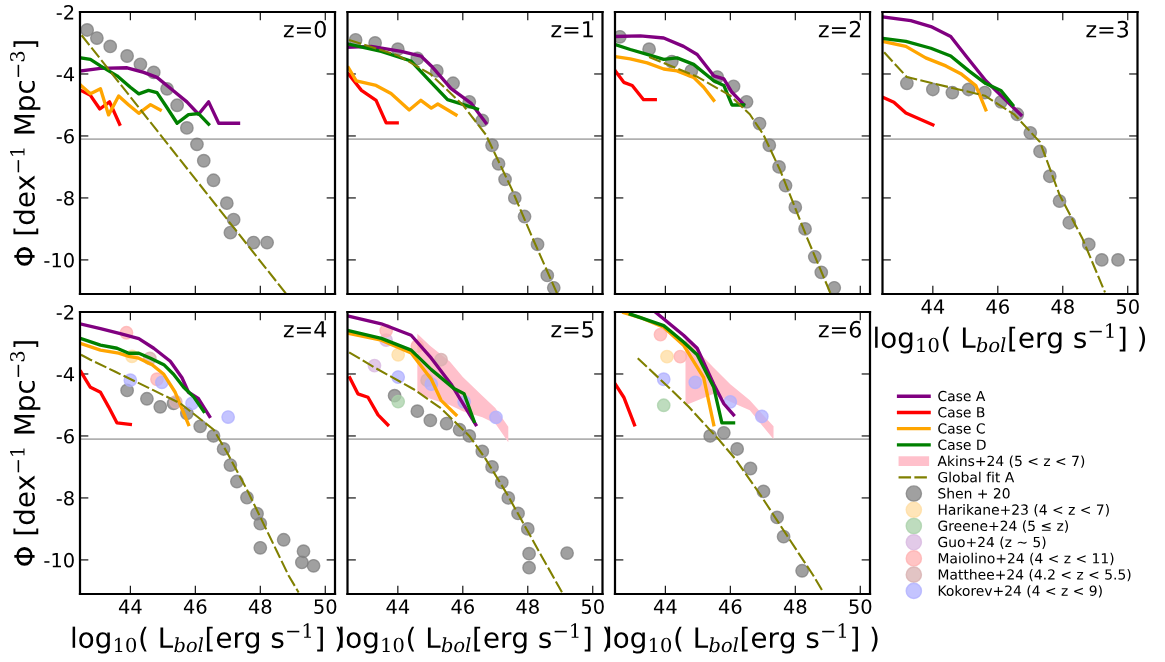 The height and width of the screenshot is (662, 1165). I want to click on legend-label: Case C, so click(961, 428).